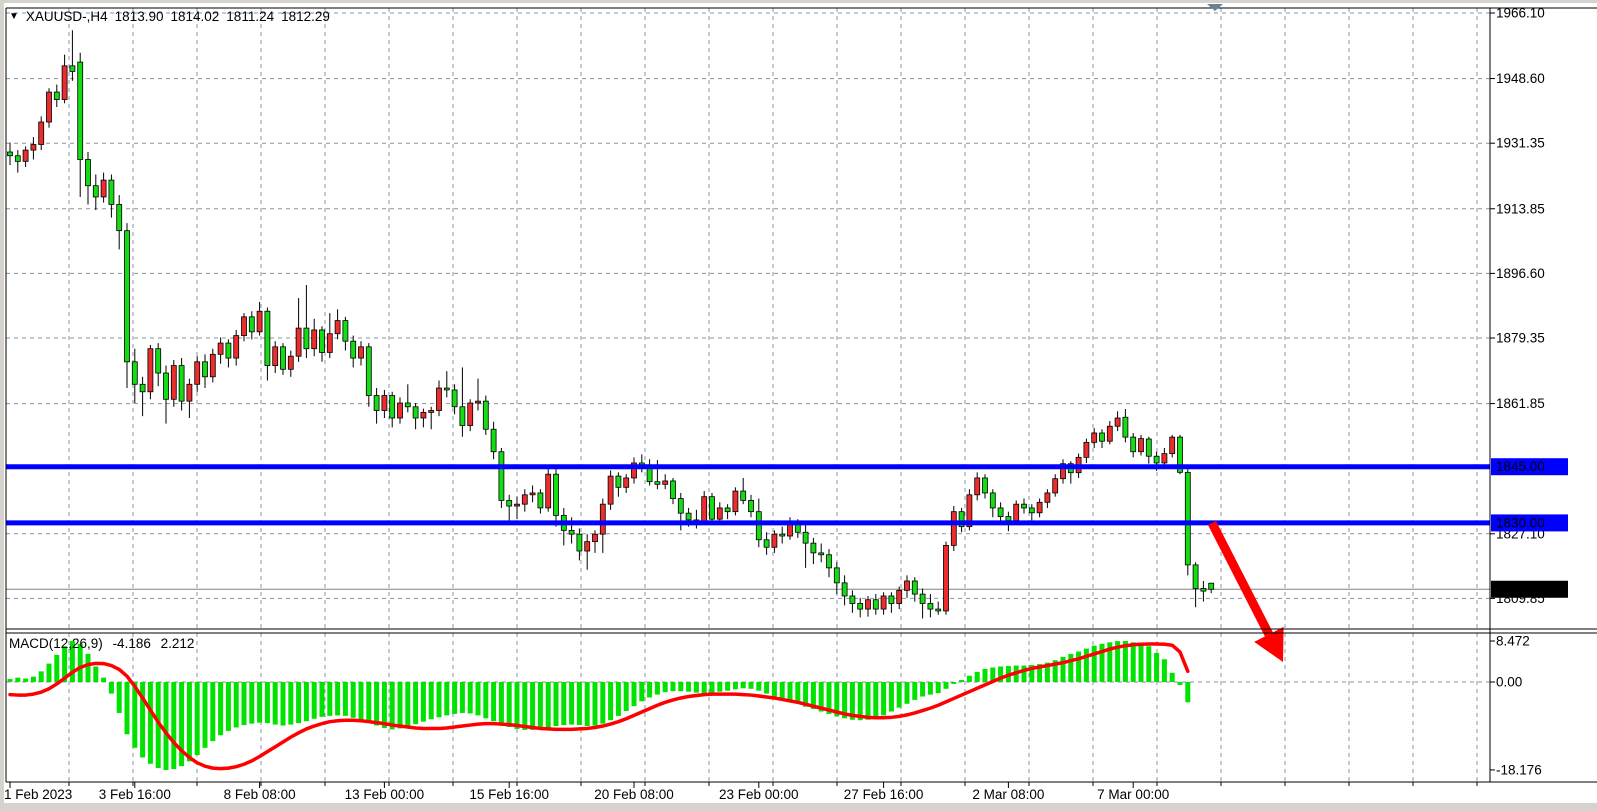  Describe the element at coordinates (1269, 644) in the screenshot. I see `arrow-head-icon` at that location.